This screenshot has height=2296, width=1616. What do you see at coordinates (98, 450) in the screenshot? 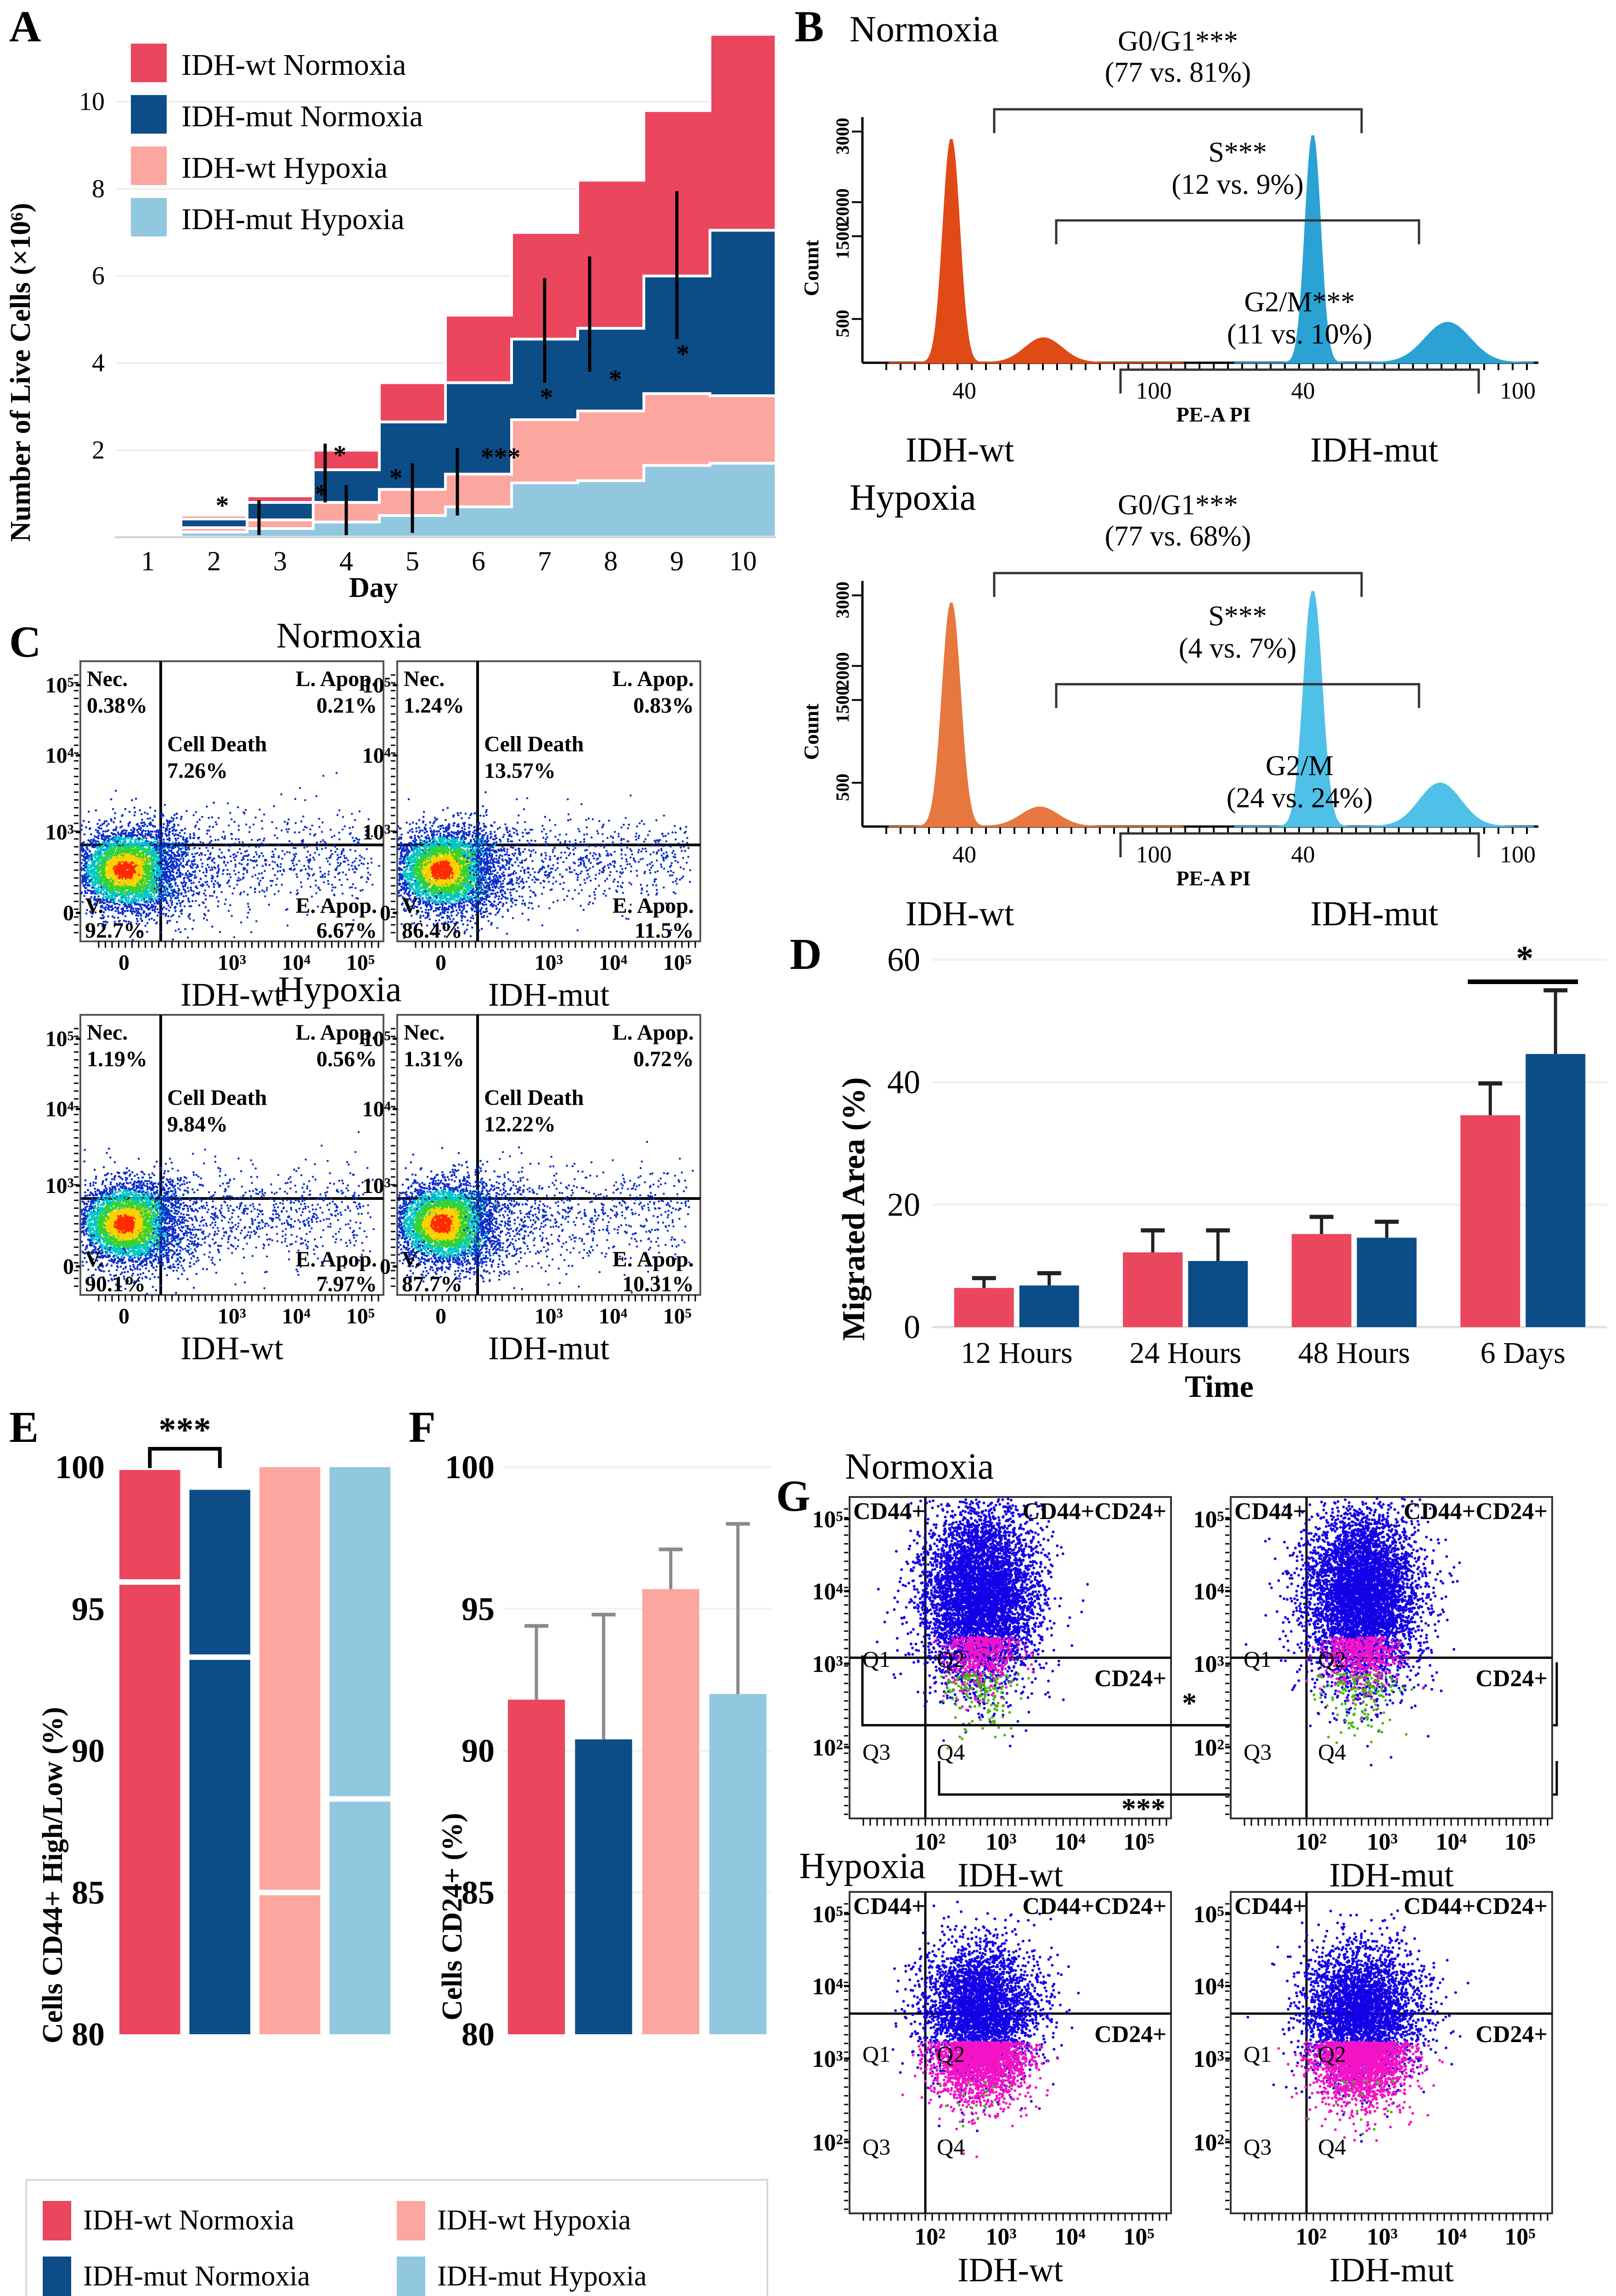
I see `y-tick-label: 2` at bounding box center [98, 450].